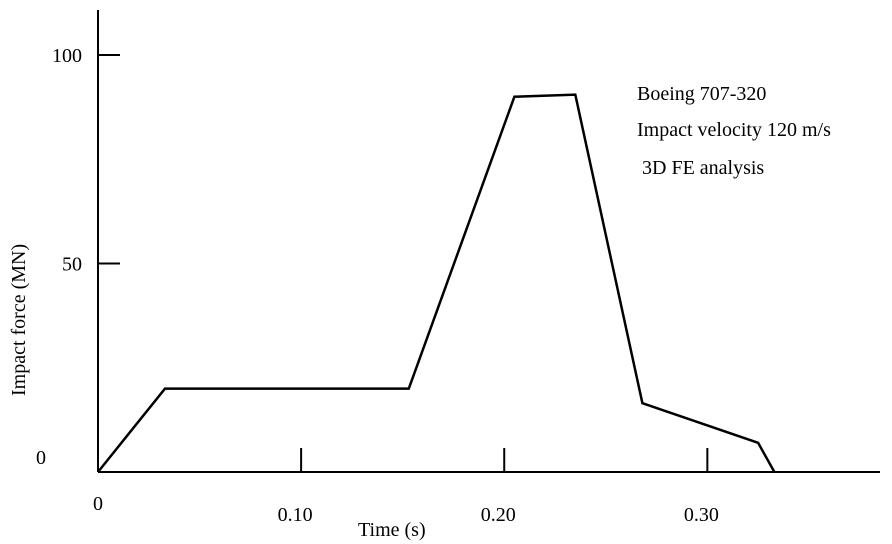 The height and width of the screenshot is (544, 892). What do you see at coordinates (19, 320) in the screenshot?
I see `y-axis-label: Impact force (MN)` at bounding box center [19, 320].